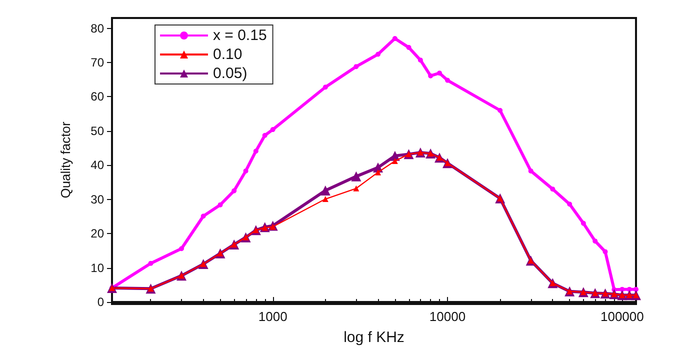  What do you see at coordinates (97, 97) in the screenshot?
I see `y-tick-label: 60` at bounding box center [97, 97].